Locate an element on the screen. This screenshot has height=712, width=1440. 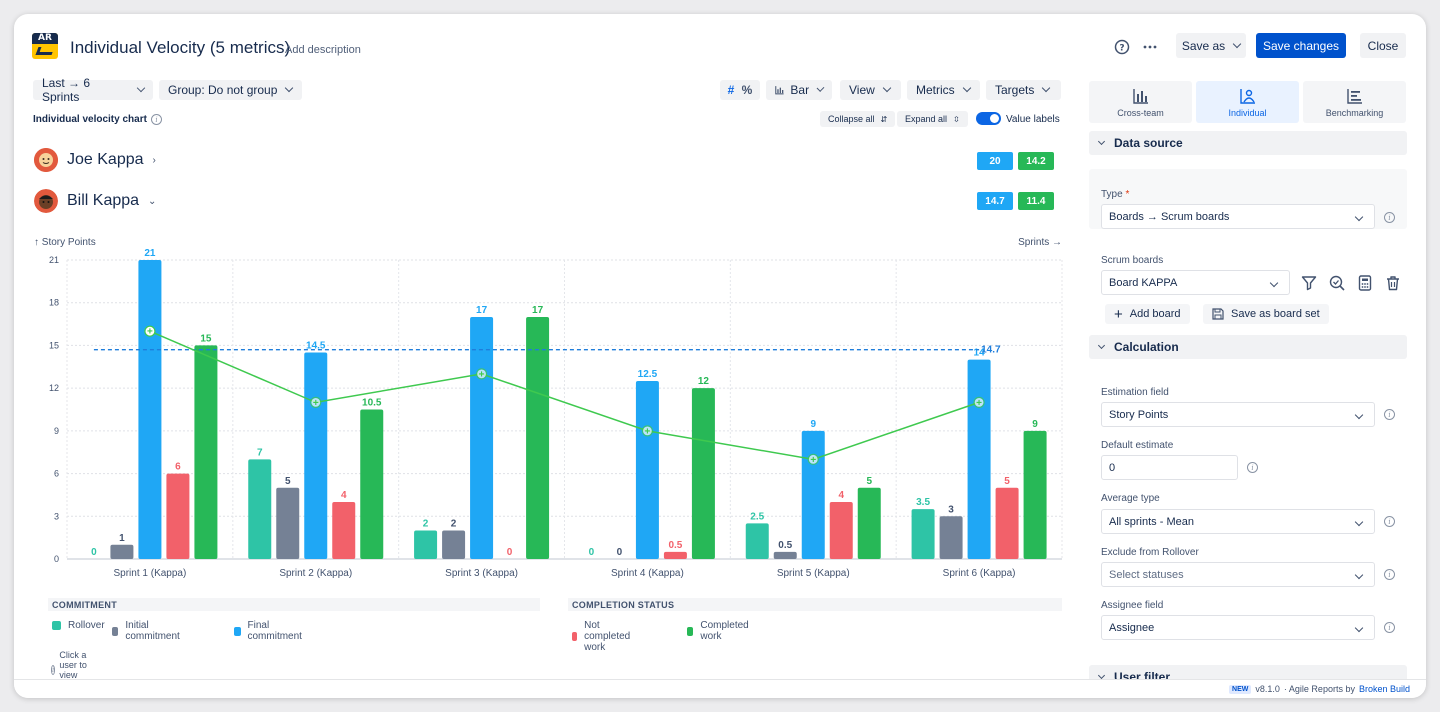
view-select: View is located at coordinates (870, 90).